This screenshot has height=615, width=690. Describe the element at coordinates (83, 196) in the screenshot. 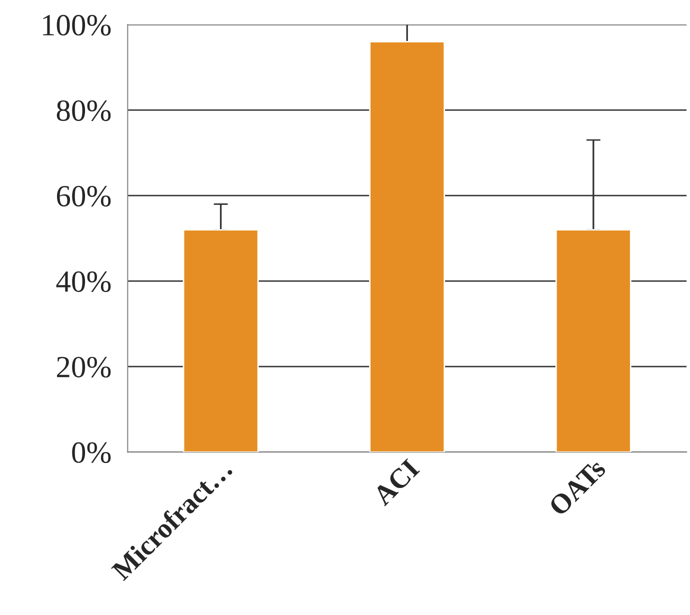

I see `y-tick-label: 60%` at that location.